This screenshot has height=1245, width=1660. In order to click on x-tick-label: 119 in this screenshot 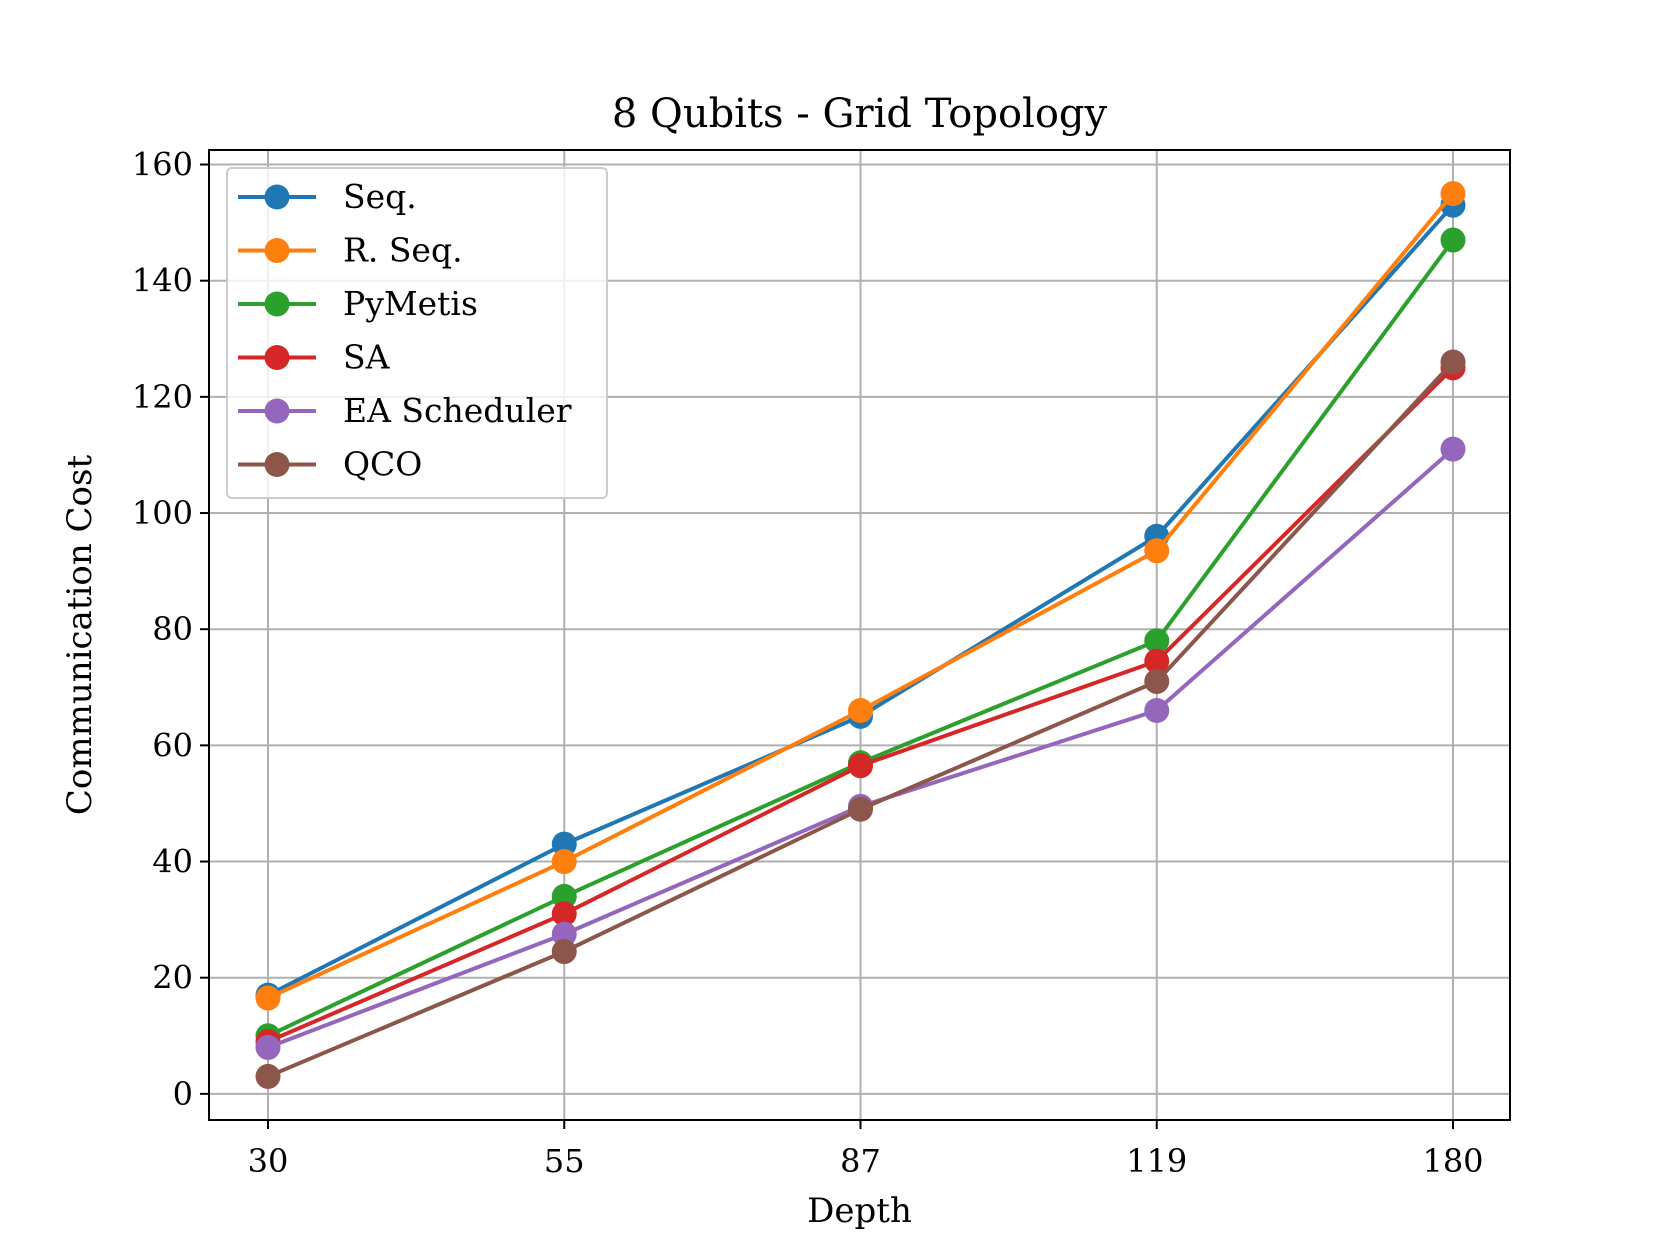, I will do `click(1156, 1161)`.